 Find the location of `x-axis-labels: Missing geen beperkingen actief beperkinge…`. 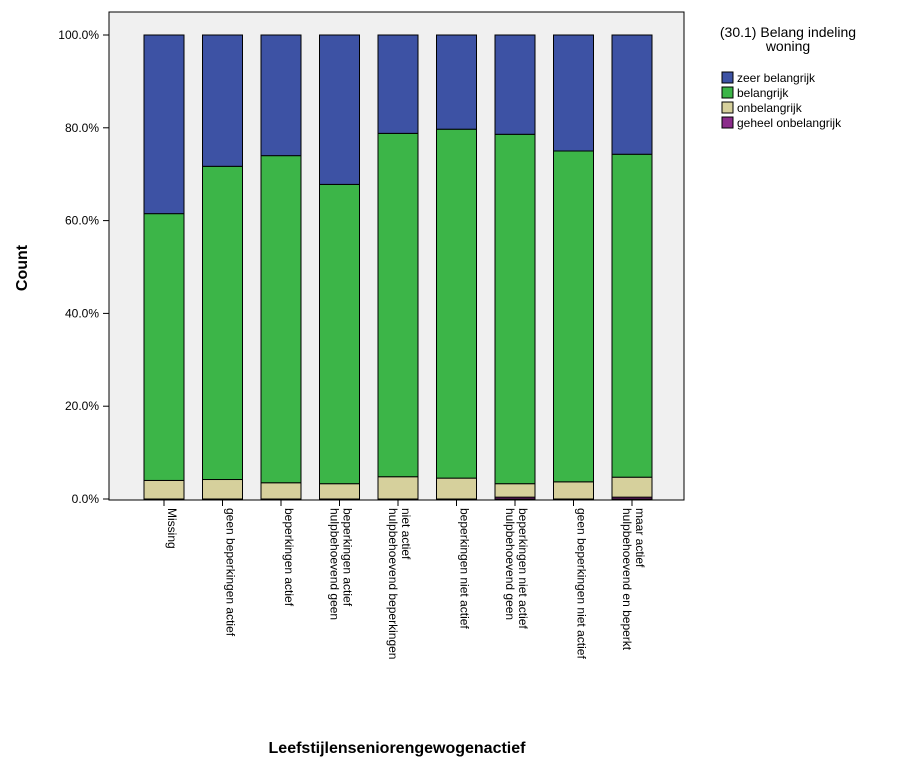

x-axis-labels: Missing geen beperkingen actief beperkinge… is located at coordinates (405, 579).